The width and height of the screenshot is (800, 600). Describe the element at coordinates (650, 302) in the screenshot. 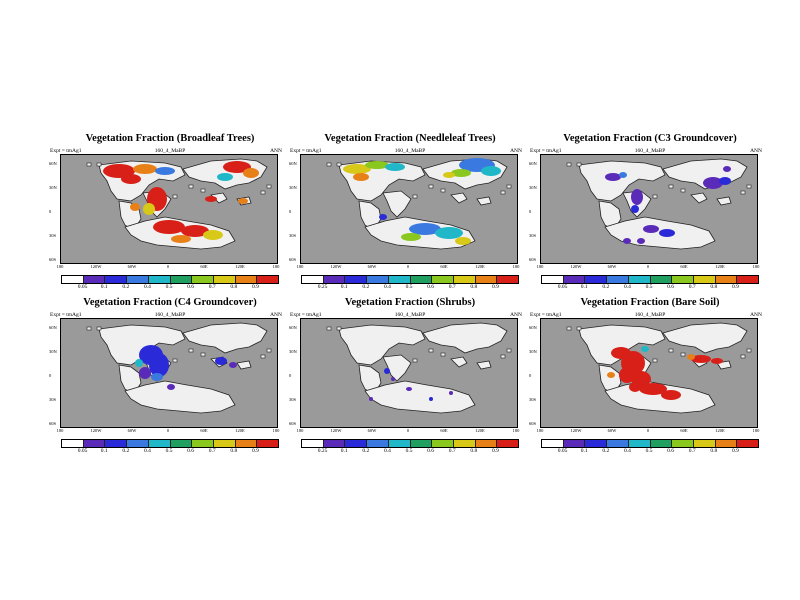

I see `panel-title: Vegetation Fraction (Bare Soil)` at that location.